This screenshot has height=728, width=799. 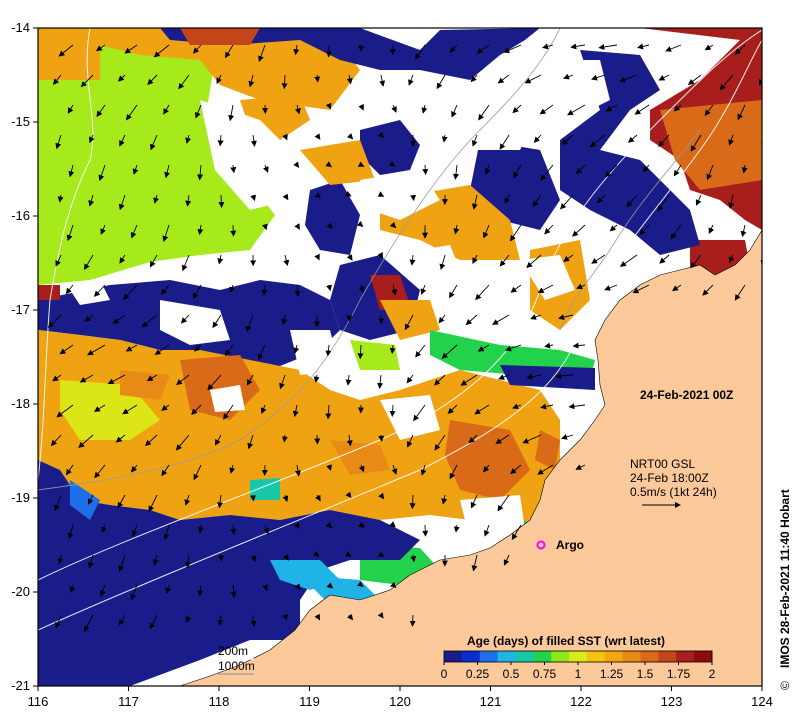 I want to click on x-tick-label: 123, so click(x=672, y=701).